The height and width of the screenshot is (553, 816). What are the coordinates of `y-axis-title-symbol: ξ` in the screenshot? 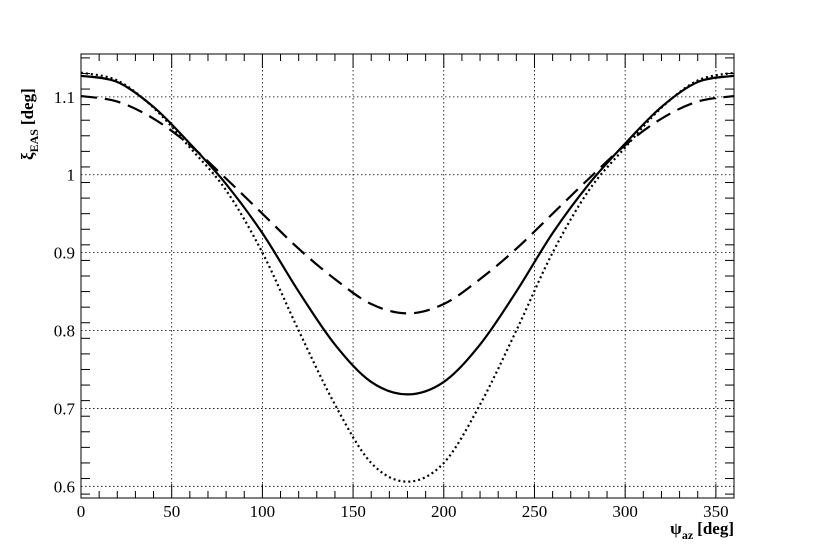 It's located at (27, 156).